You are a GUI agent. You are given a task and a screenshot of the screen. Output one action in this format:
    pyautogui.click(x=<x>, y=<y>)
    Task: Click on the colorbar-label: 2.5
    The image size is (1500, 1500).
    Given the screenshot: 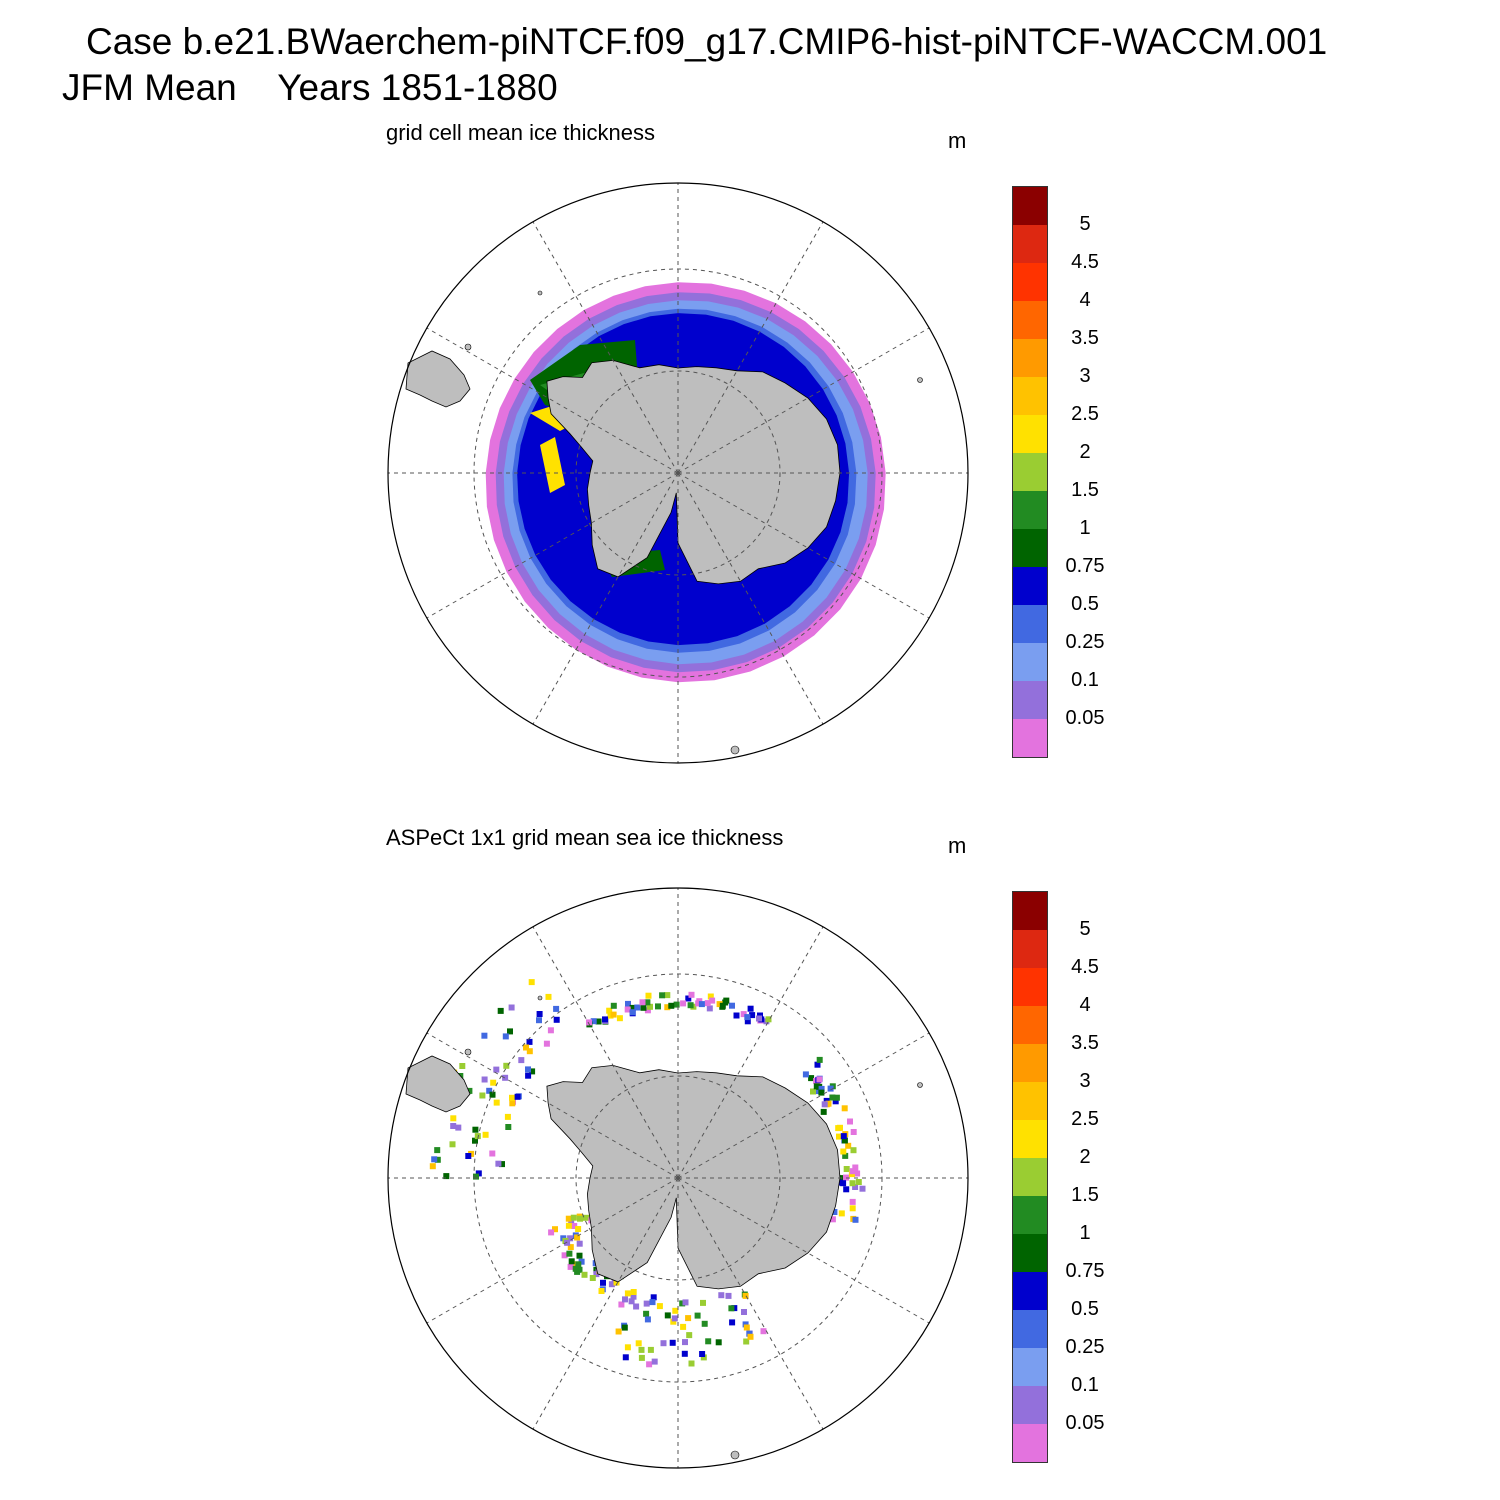 What is the action you would take?
    pyautogui.click(x=1085, y=414)
    